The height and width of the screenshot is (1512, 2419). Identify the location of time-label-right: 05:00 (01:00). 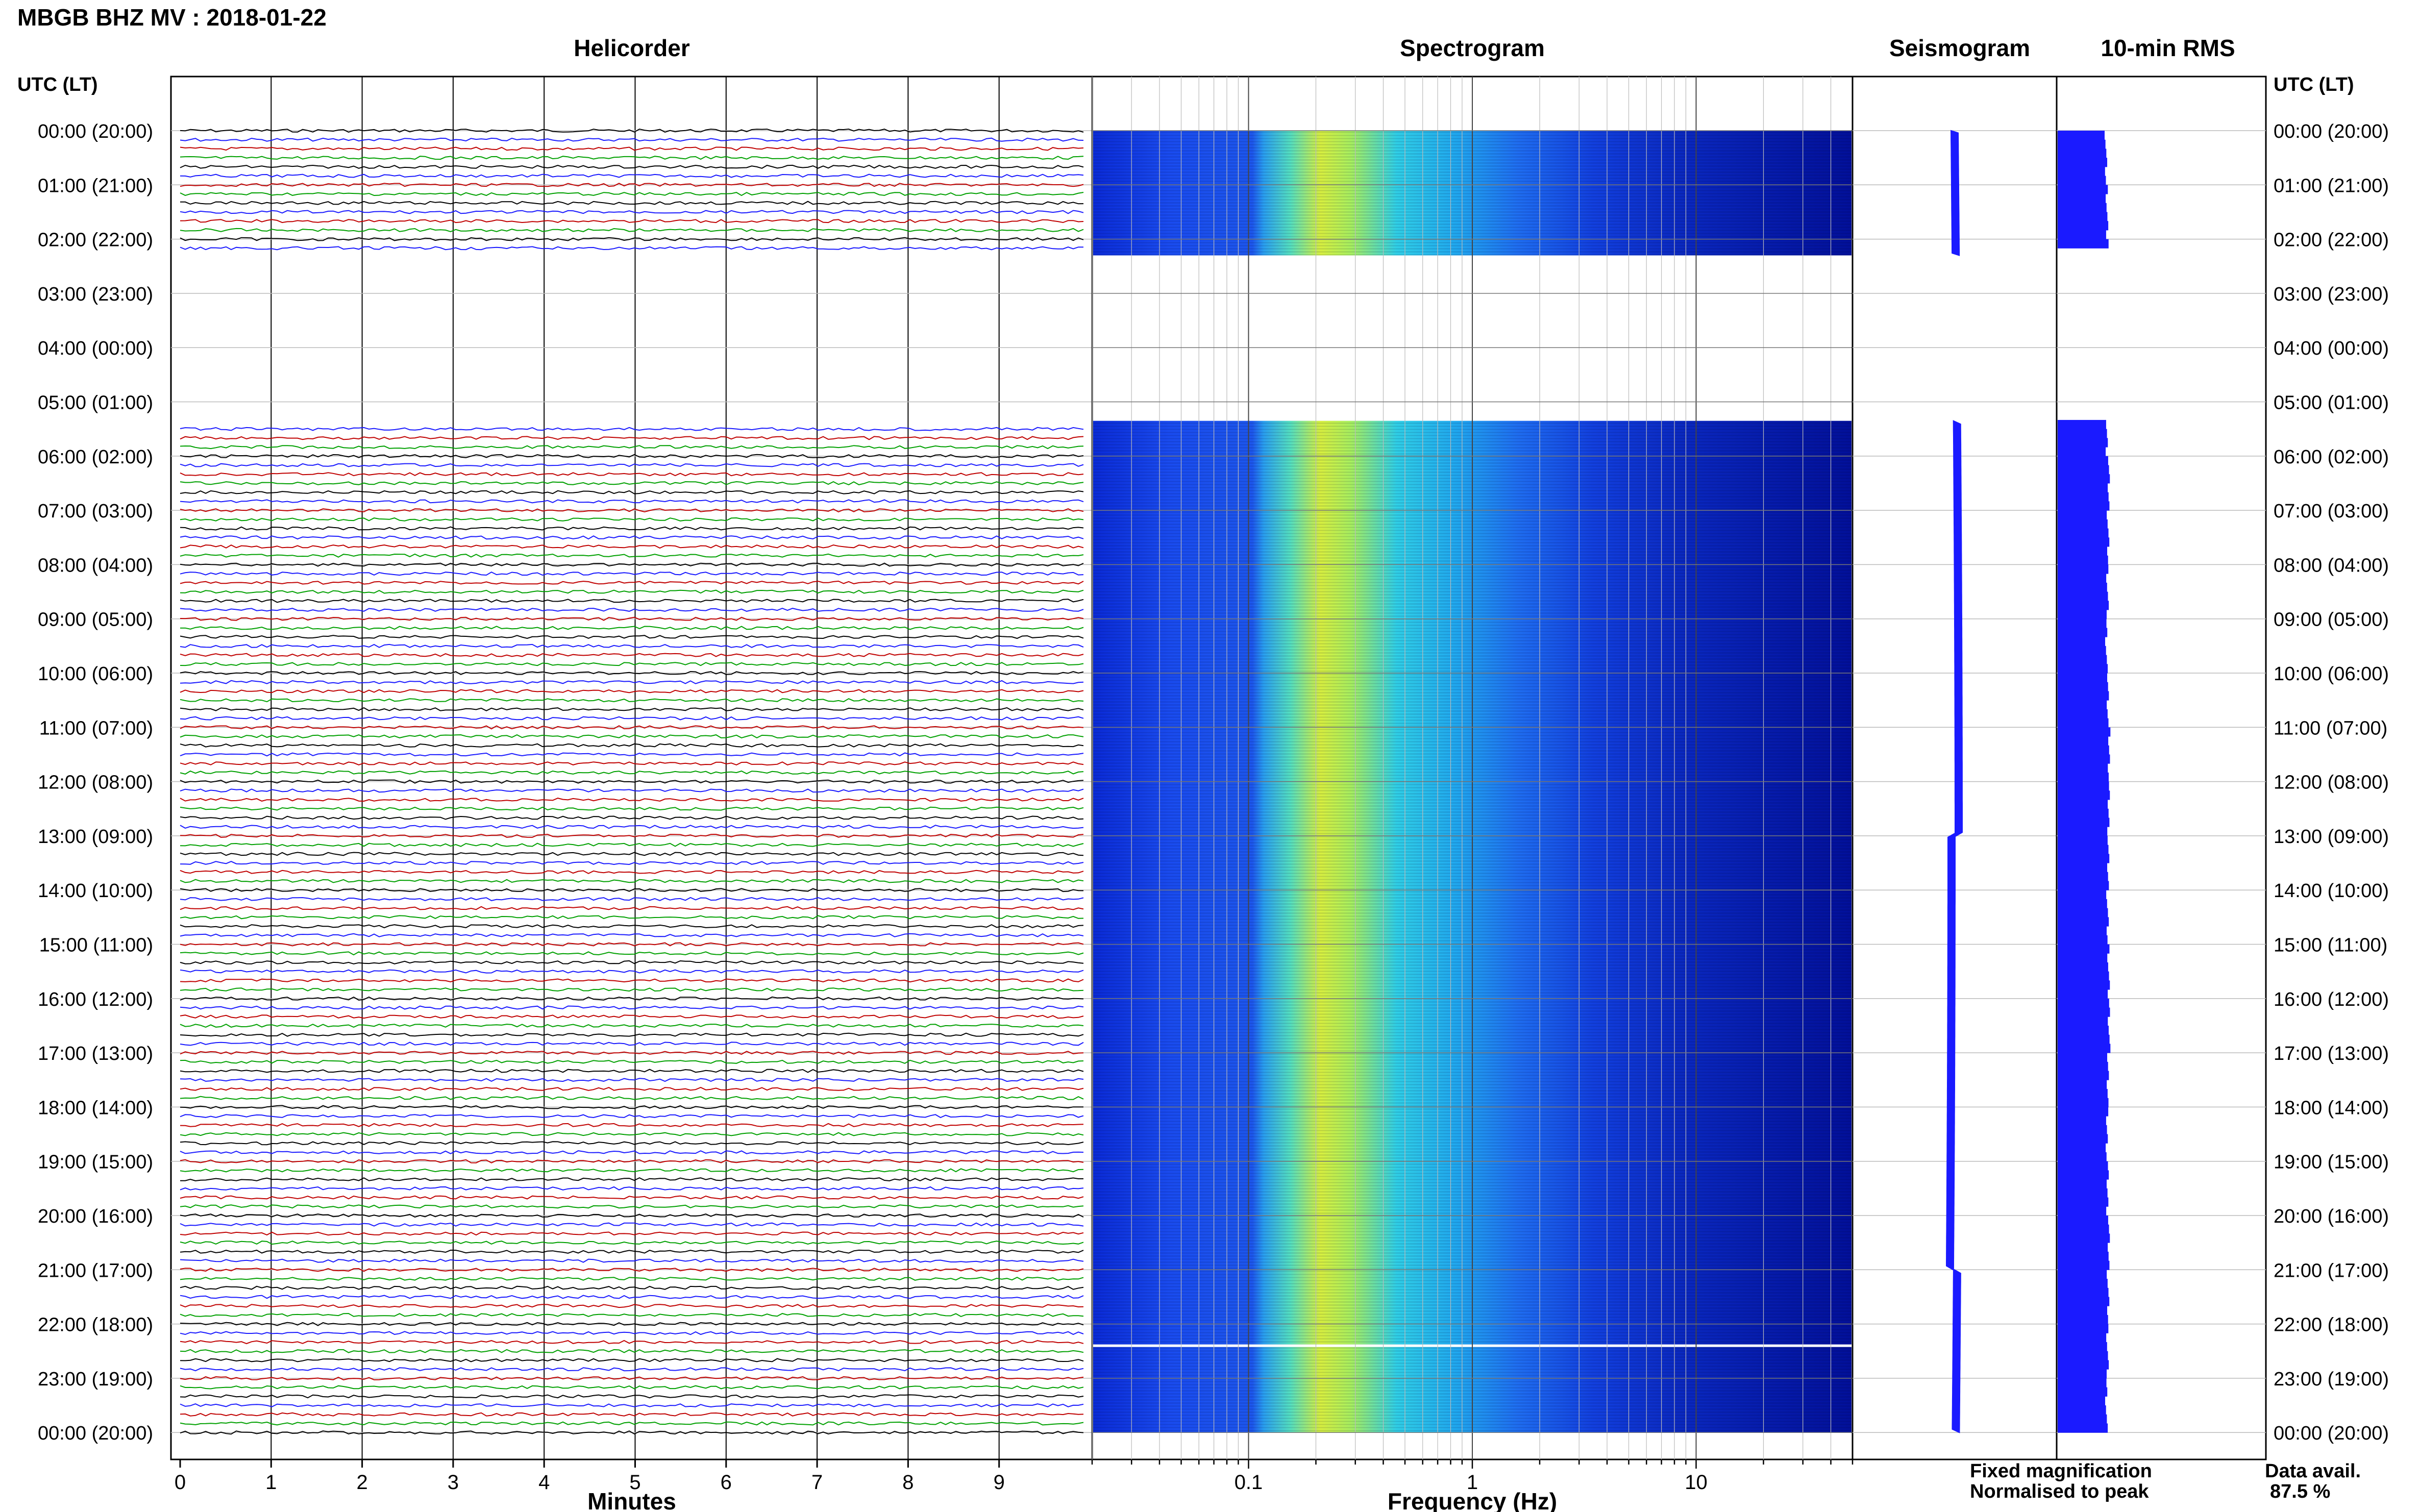
(2331, 403).